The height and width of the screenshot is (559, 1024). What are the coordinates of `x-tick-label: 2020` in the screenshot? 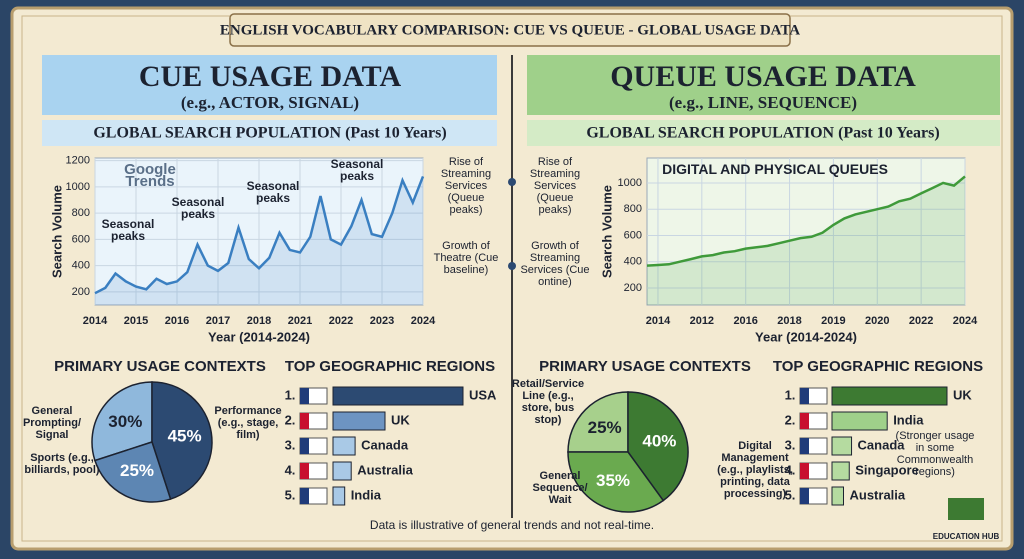 It's located at (877, 321).